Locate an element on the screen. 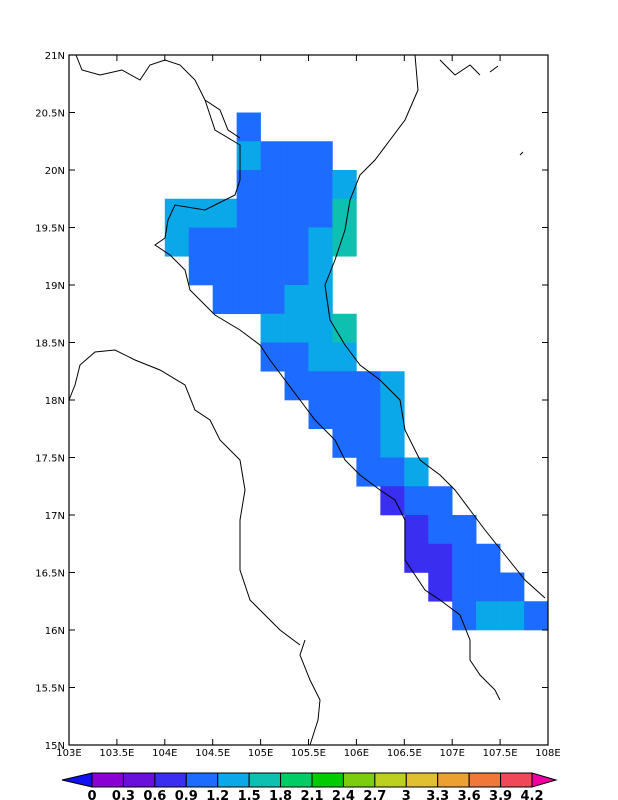  x-tick-label: 105.5E is located at coordinates (308, 753).